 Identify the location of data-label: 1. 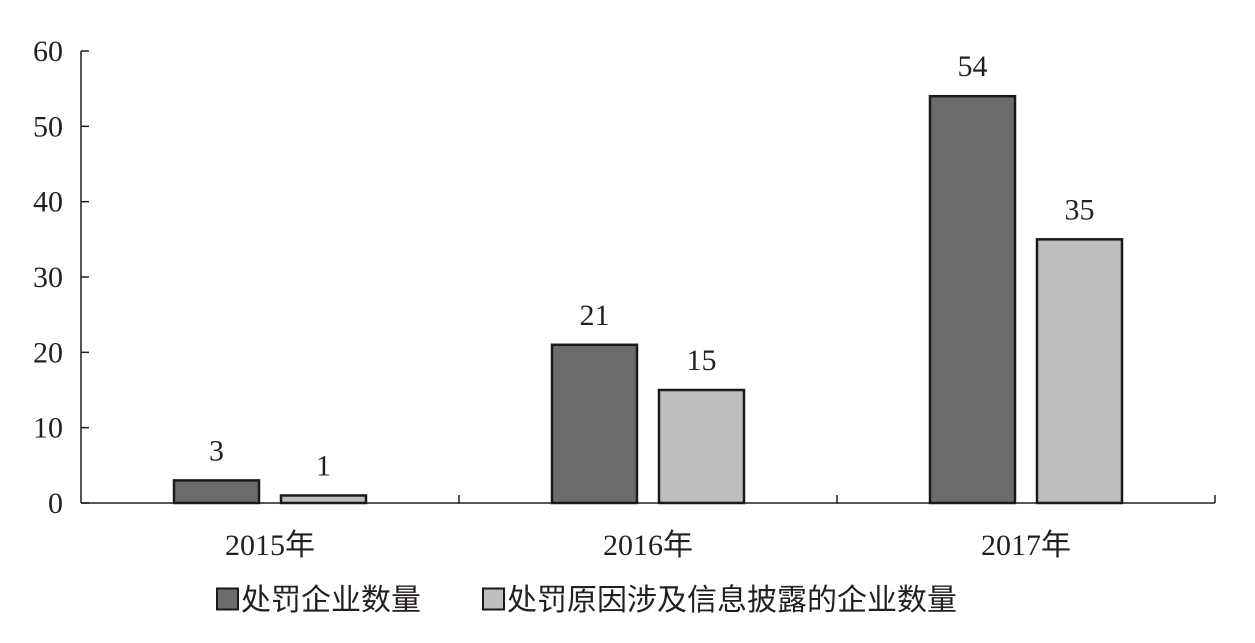
(323, 465).